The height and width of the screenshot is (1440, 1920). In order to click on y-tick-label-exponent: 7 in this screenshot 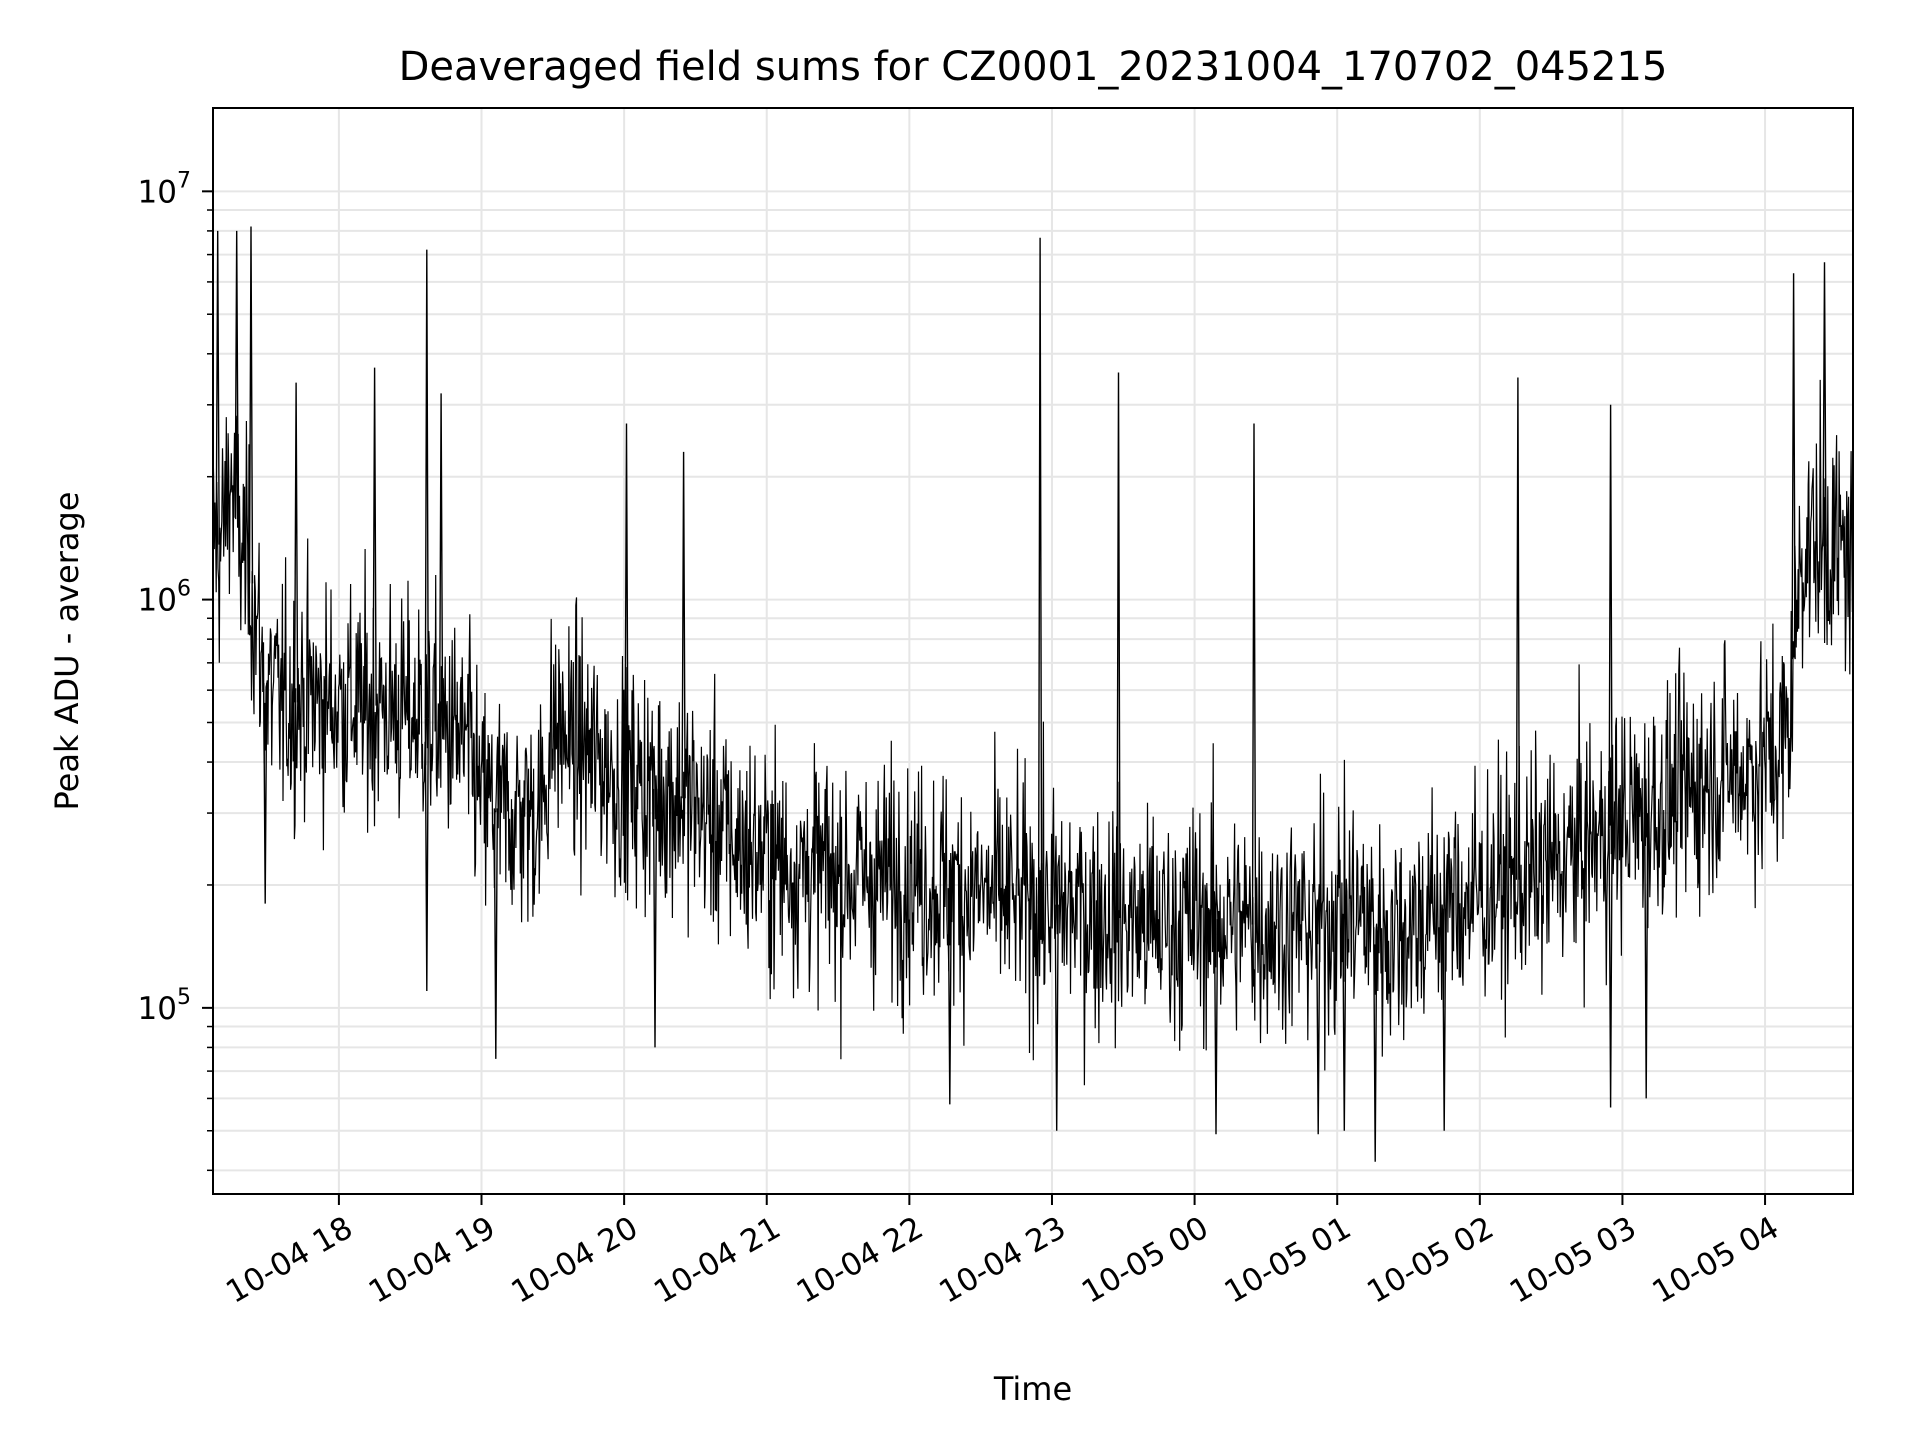, I will do `click(184, 180)`.